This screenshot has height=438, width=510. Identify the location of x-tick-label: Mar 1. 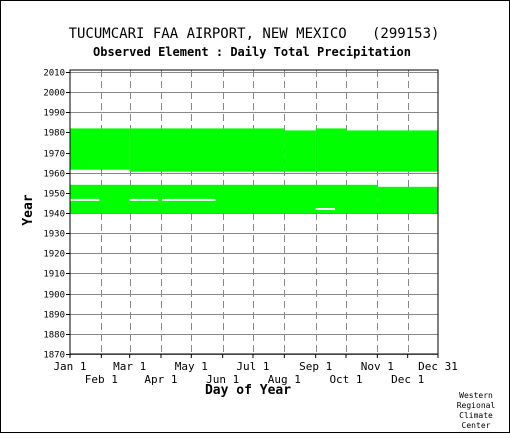
(129, 366).